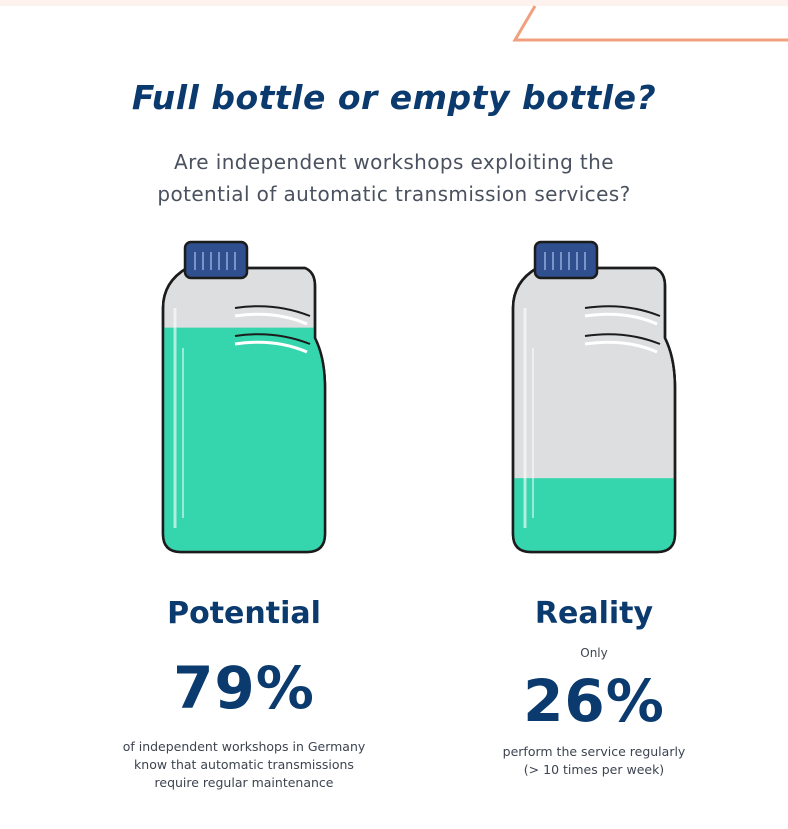 Image resolution: width=788 pixels, height=829 pixels. Describe the element at coordinates (594, 397) in the screenshot. I see `bottle-empty-illustration` at that location.